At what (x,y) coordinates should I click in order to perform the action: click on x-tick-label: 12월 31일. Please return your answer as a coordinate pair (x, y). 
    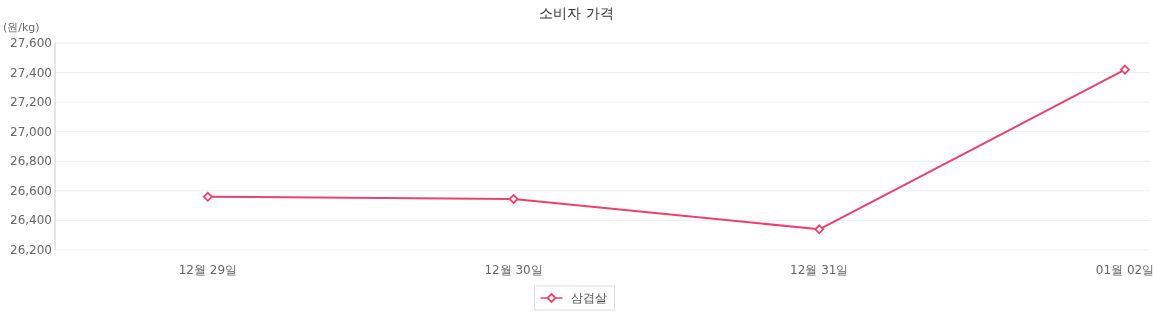
    Looking at the image, I should click on (819, 270).